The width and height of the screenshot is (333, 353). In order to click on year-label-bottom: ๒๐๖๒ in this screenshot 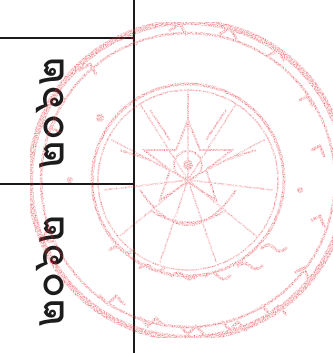, I will do `click(48, 271)`.